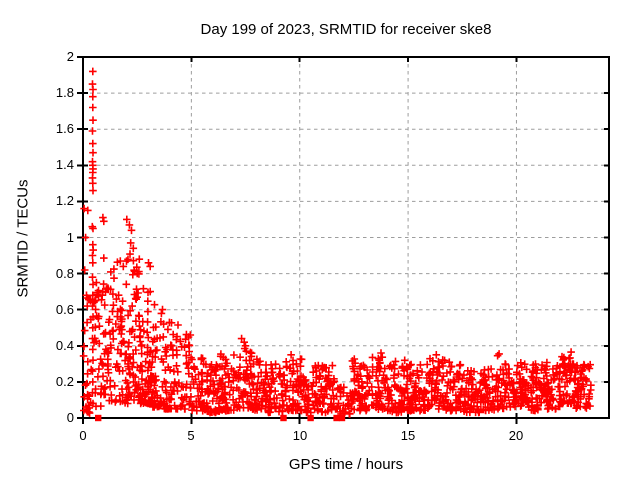 The width and height of the screenshot is (640, 480). I want to click on y-tick-label: 1.8, so click(64, 92).